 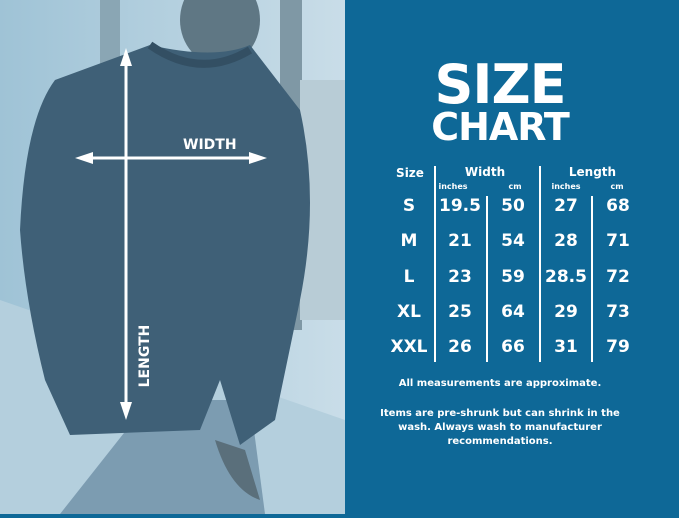 What do you see at coordinates (592, 172) in the screenshot?
I see `length-header: Length` at bounding box center [592, 172].